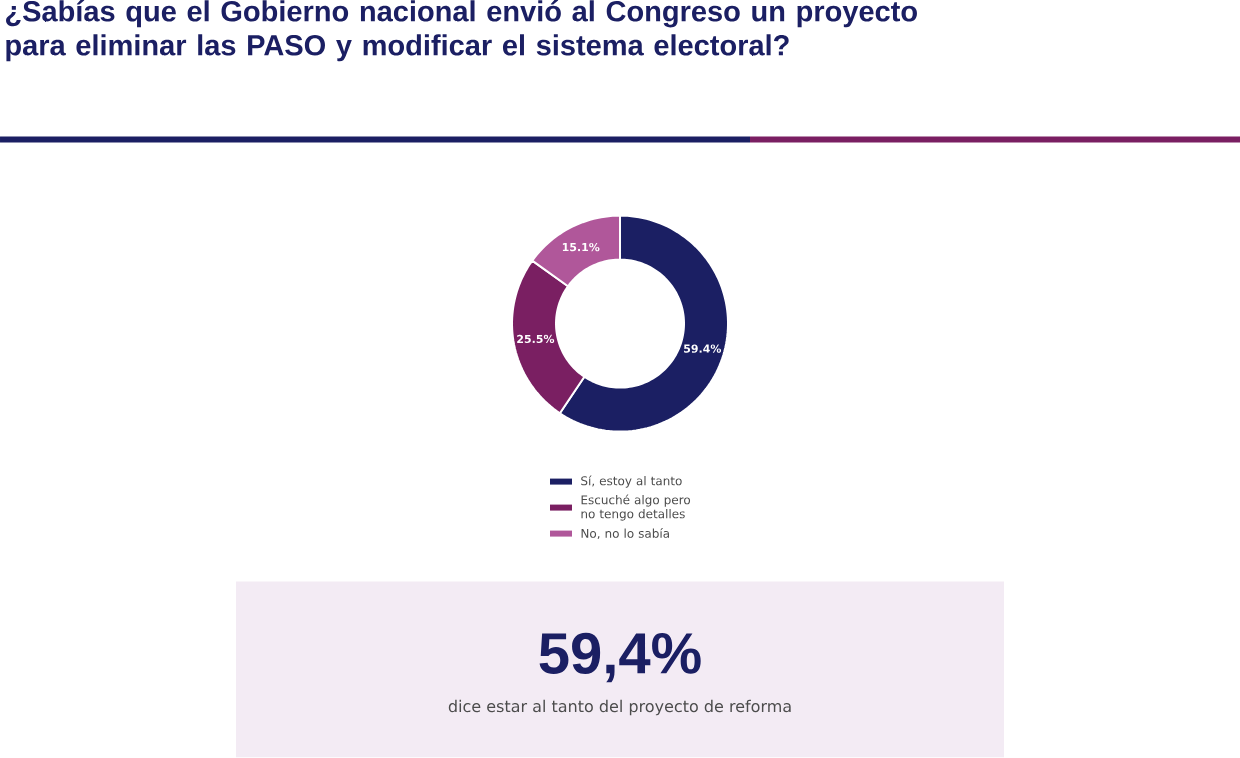 This screenshot has width=1240, height=758. Describe the element at coordinates (619, 708) in the screenshot. I see `text: dice estar al tanto del proyecto de reforma` at that location.